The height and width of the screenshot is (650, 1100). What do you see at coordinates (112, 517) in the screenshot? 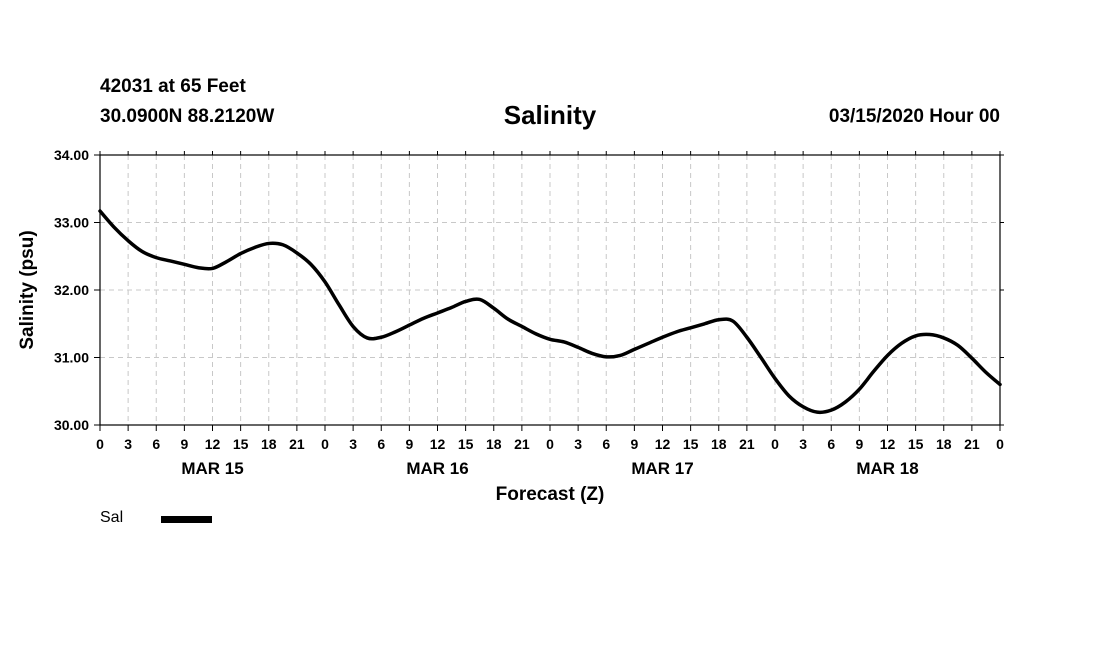
I see `legend-label: Sal` at bounding box center [112, 517].